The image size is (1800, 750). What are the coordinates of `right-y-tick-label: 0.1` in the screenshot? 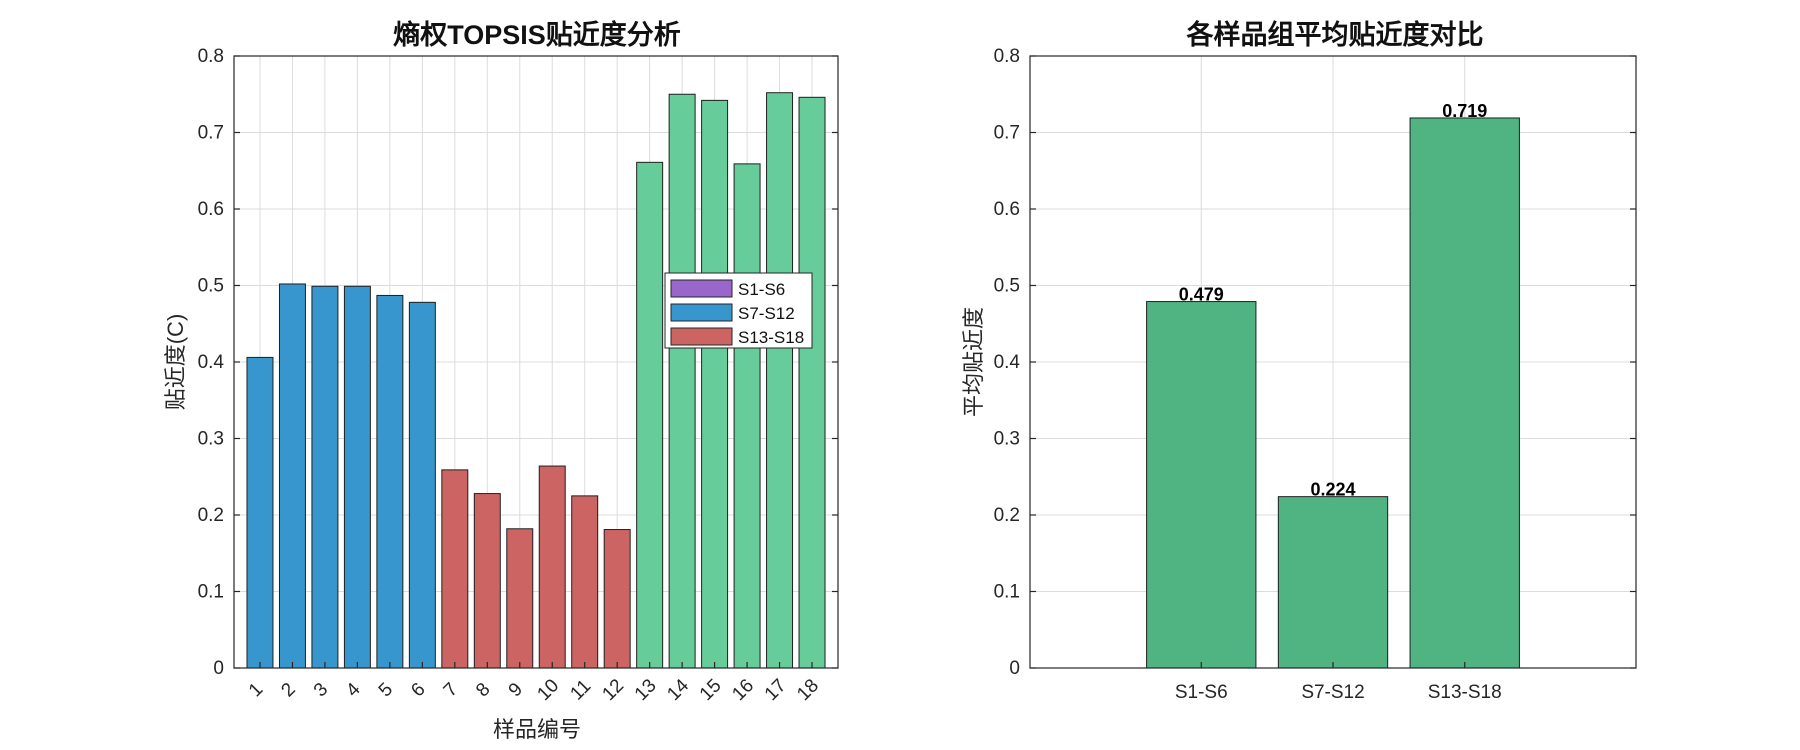 It's located at (1007, 592).